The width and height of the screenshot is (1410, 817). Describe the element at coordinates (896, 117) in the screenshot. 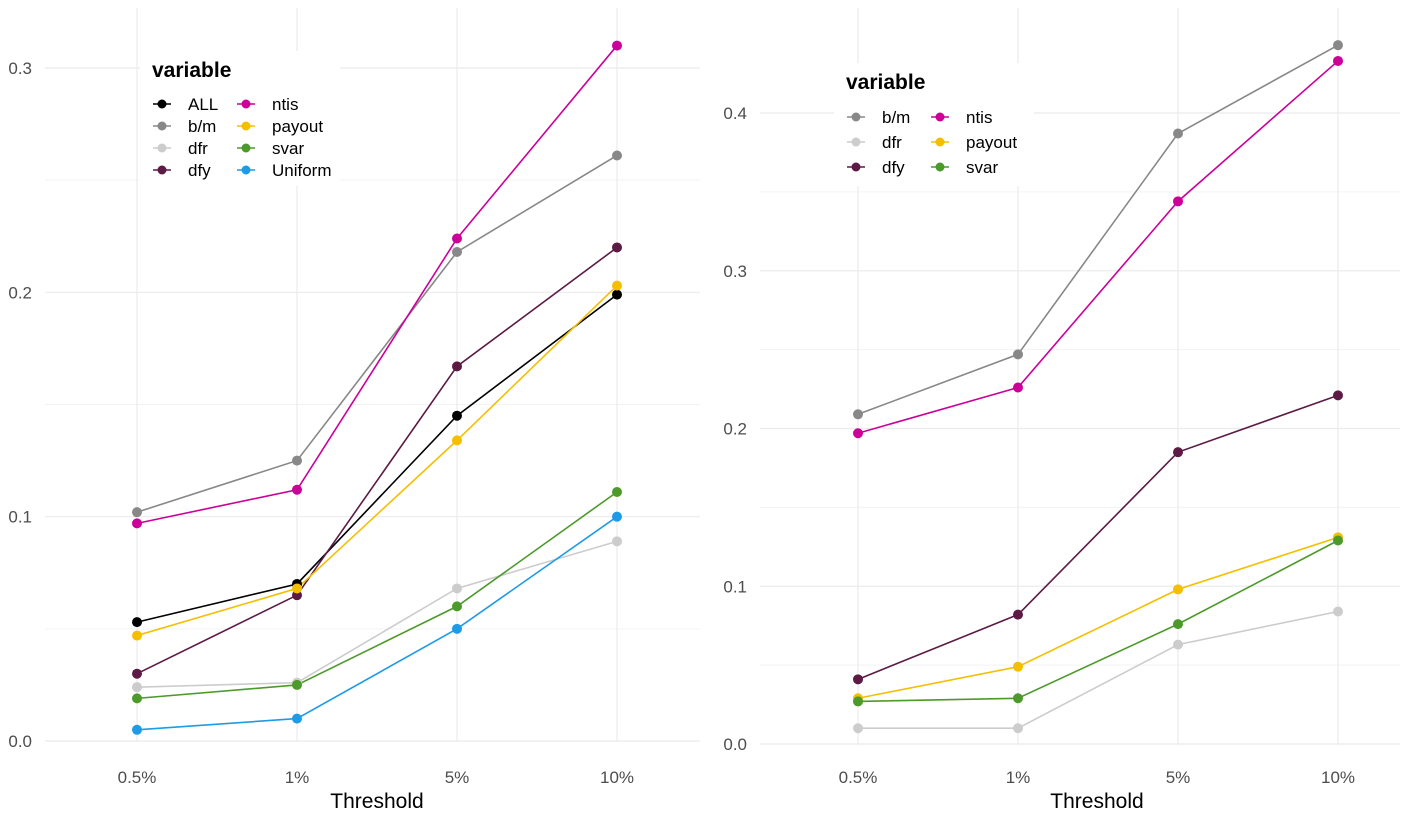

I see `legend-label: b/m` at that location.